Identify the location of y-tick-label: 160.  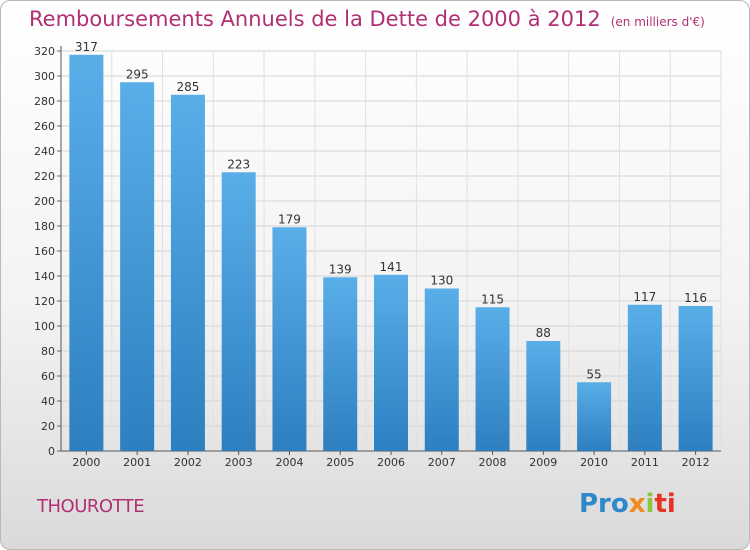
(44, 251).